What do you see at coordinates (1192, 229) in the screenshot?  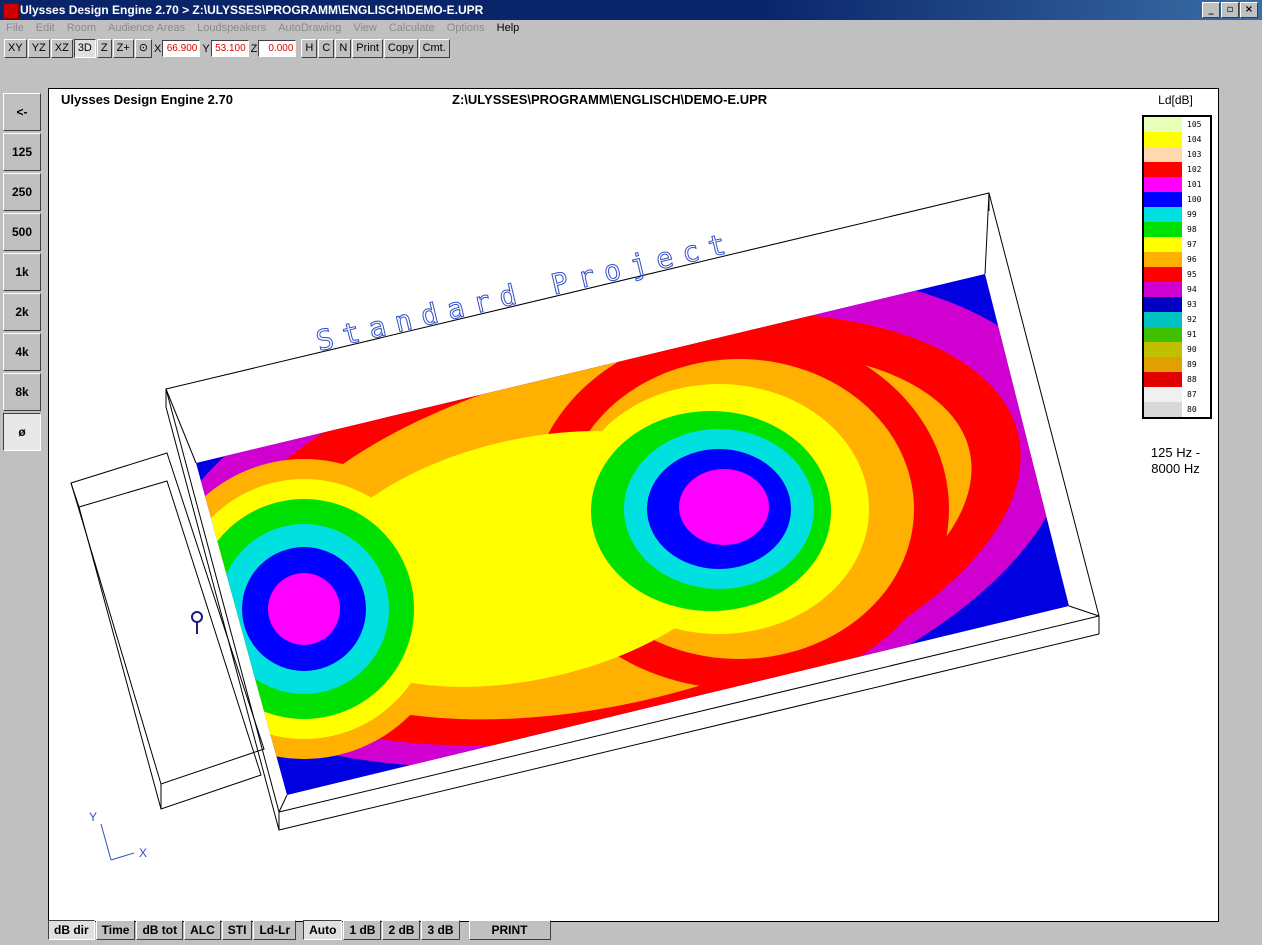 I see `legend-value: 98` at bounding box center [1192, 229].